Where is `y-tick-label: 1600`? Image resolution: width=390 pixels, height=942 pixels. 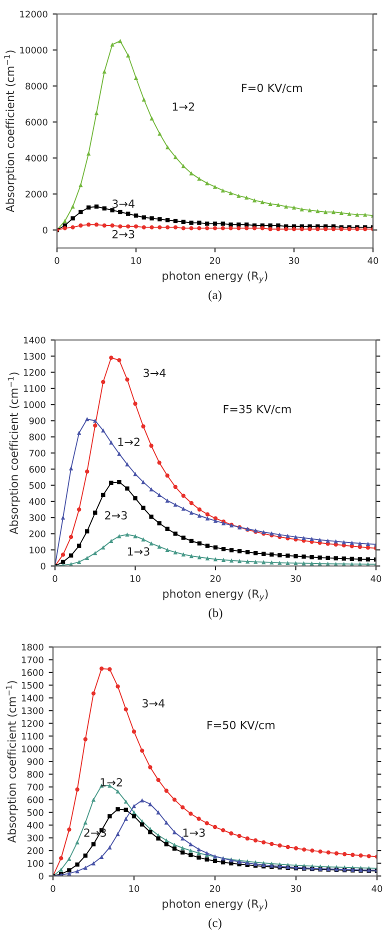
y-tick-label: 1600 is located at coordinates (33, 672).